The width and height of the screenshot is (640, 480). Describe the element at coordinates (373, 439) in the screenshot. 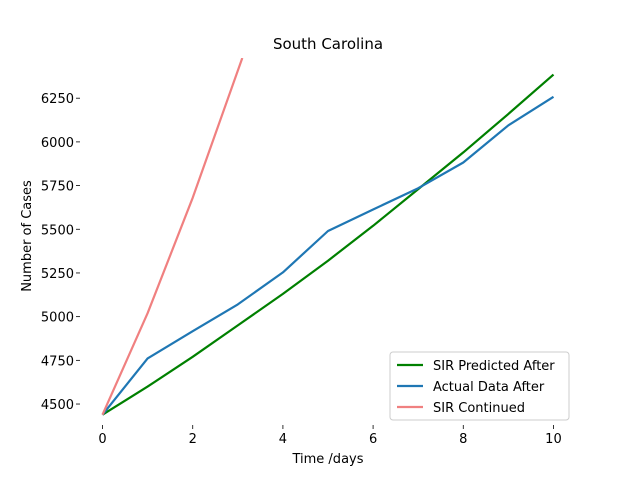

I see `x-tick-label: 6` at that location.